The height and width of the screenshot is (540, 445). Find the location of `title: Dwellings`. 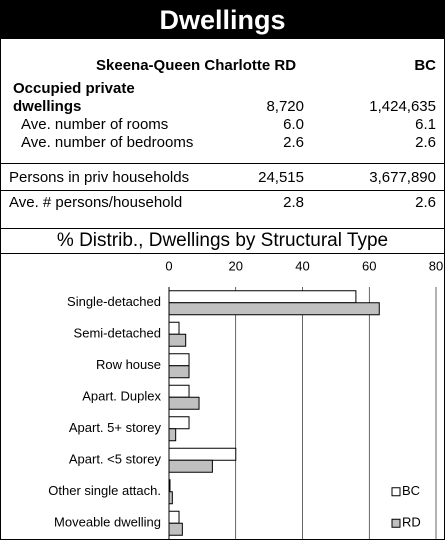

title: Dwellings is located at coordinates (222, 20).